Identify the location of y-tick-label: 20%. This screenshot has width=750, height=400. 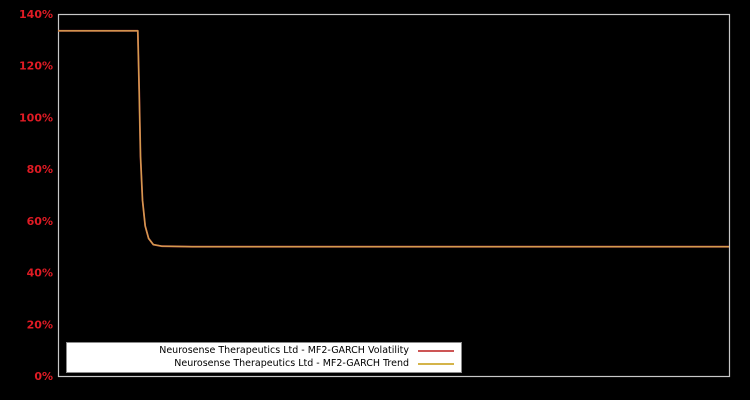
(40, 324).